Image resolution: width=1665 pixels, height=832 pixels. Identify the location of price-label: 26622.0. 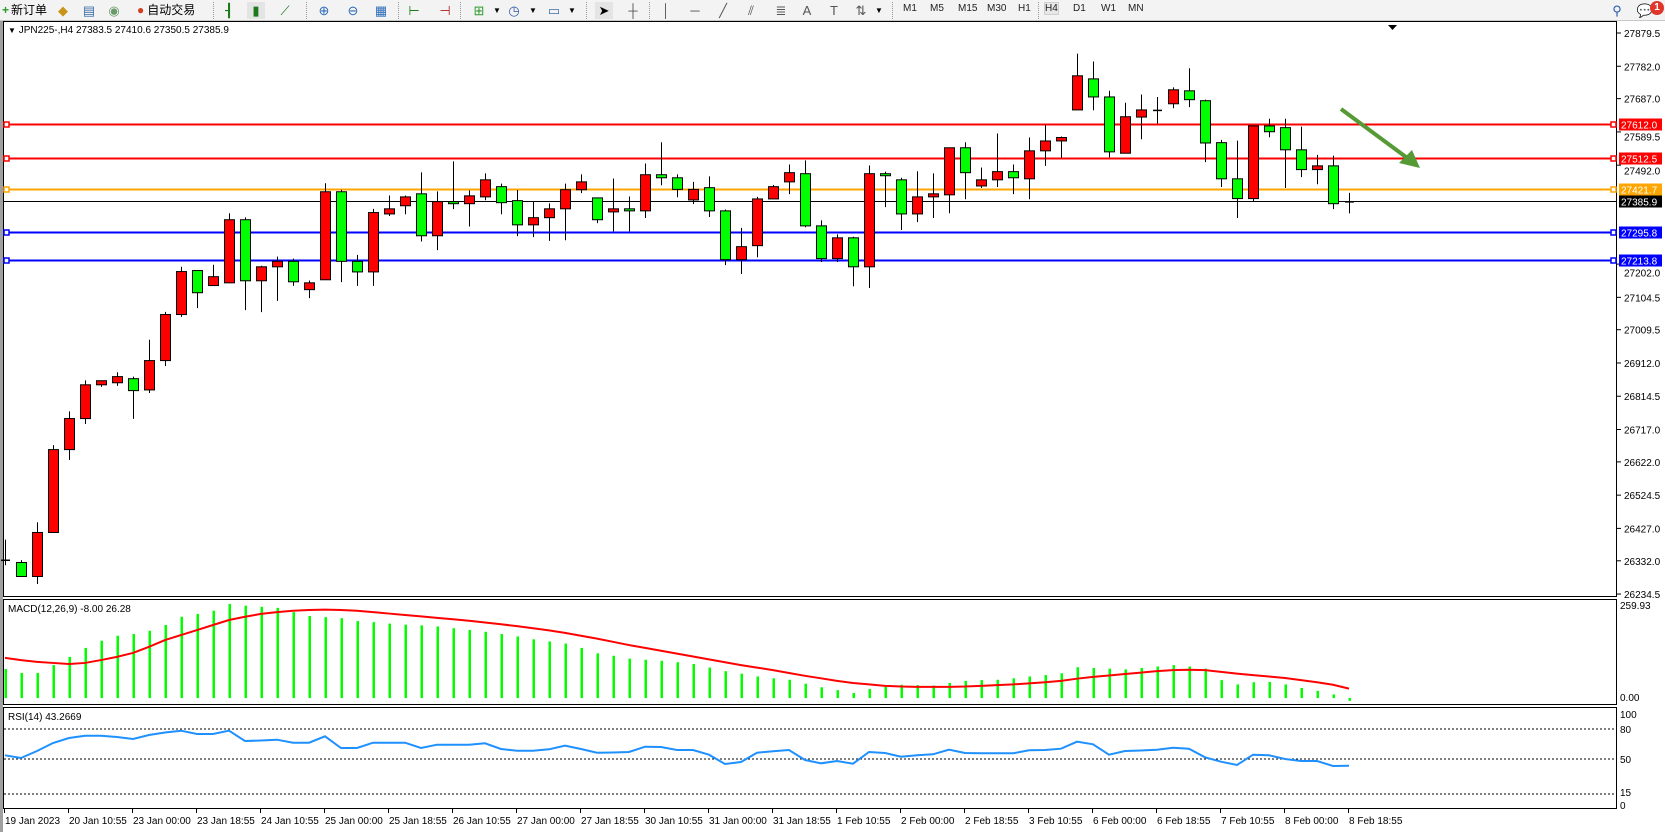
(1642, 463).